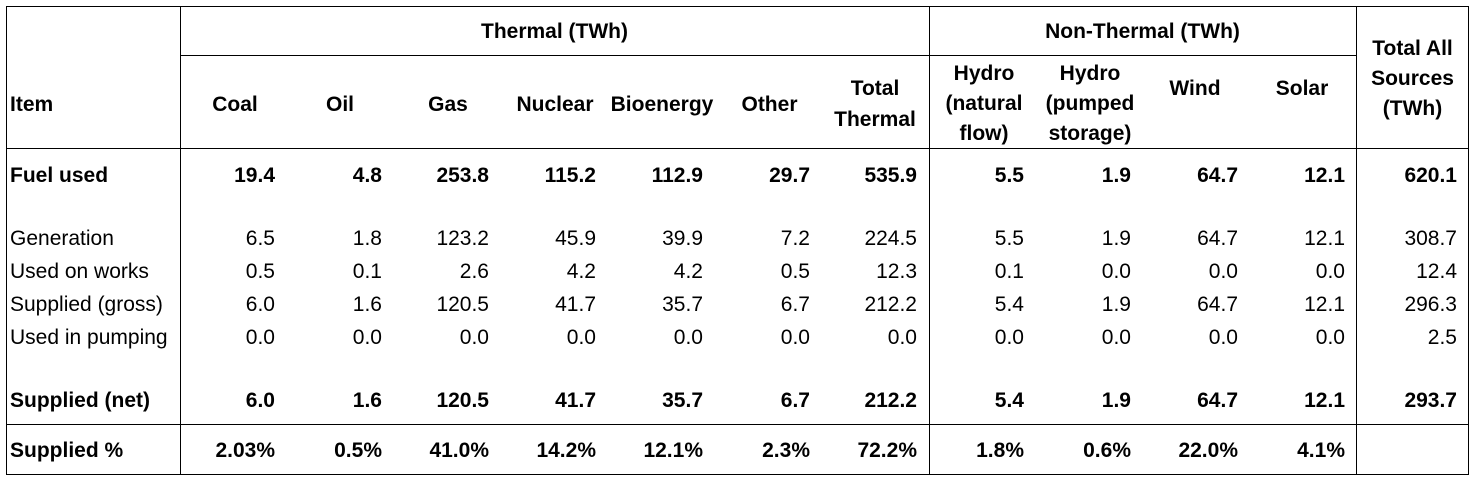 This screenshot has height=482, width=1476. I want to click on cell-total-all: 620.1, so click(1430, 175).